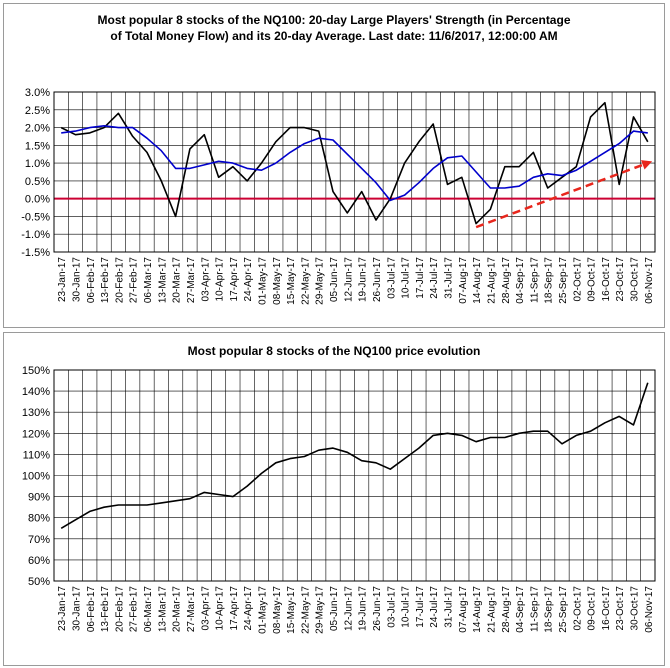 The height and width of the screenshot is (668, 670). Describe the element at coordinates (220, 608) in the screenshot. I see `price-chart-x-tick-label: 10-Apr-17` at that location.